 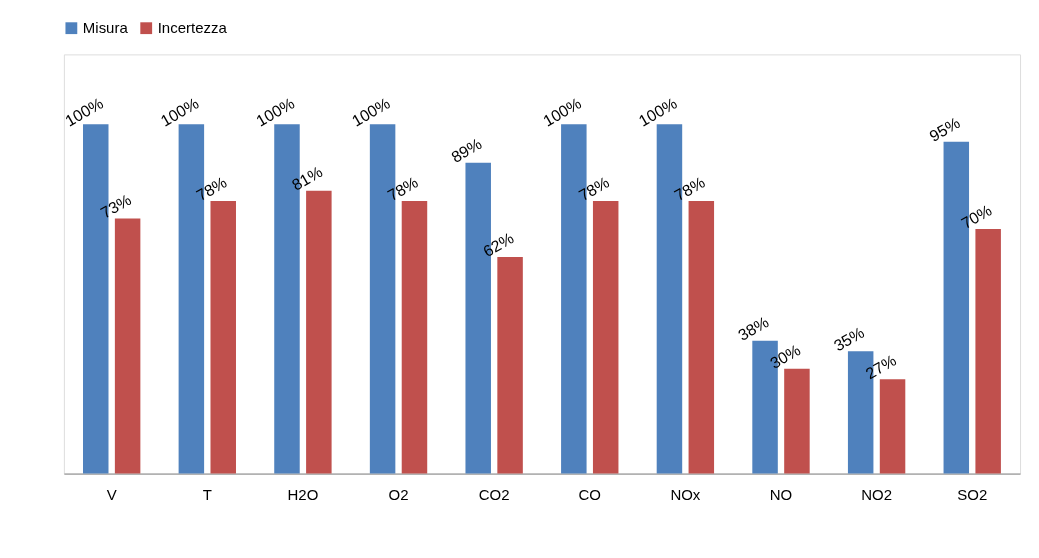 I want to click on x-tick-label: T, so click(x=207, y=495).